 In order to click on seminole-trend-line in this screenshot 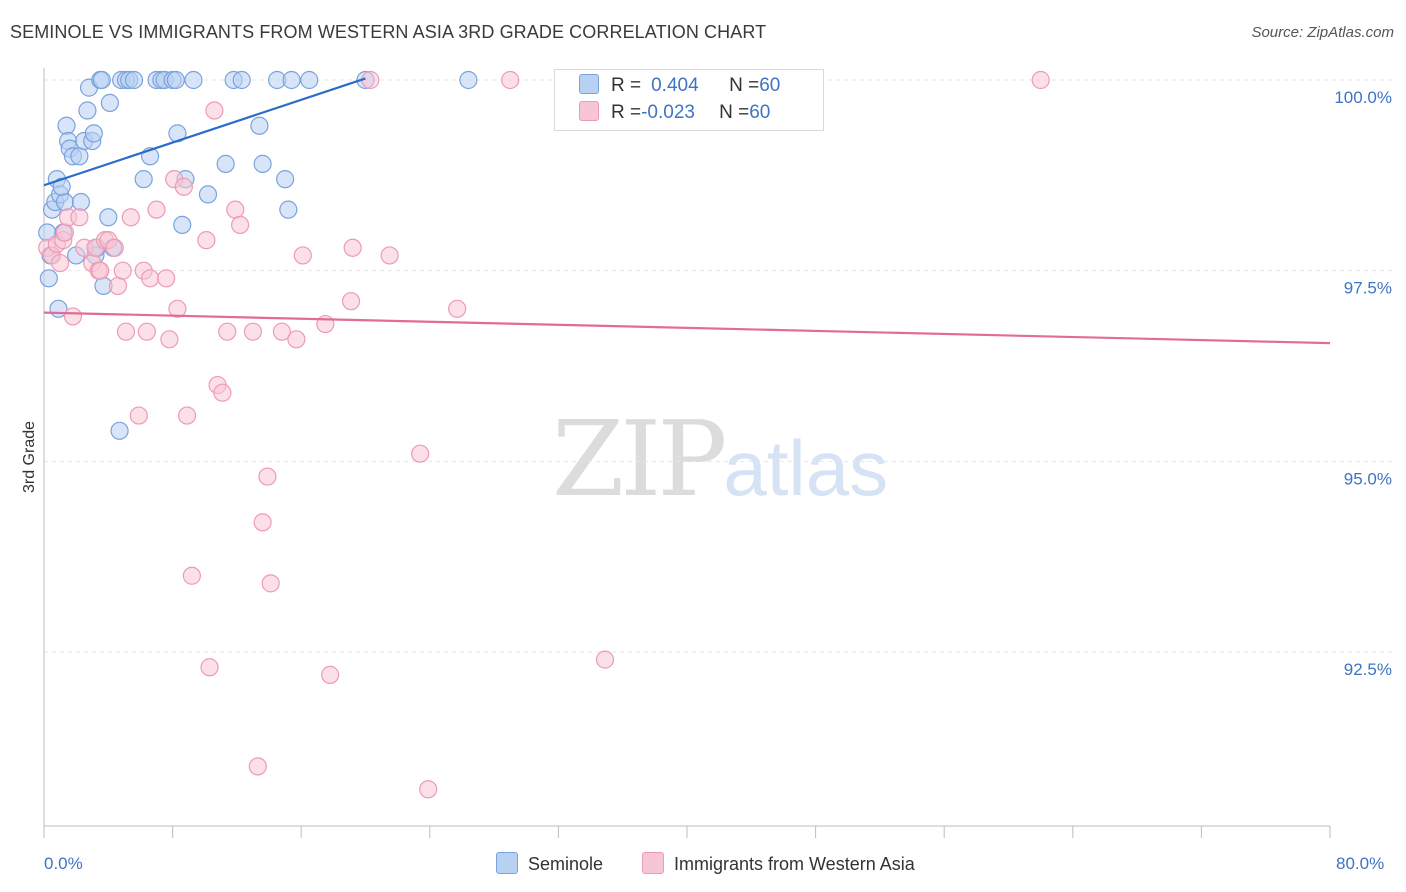, I will do `click(204, 132)`.